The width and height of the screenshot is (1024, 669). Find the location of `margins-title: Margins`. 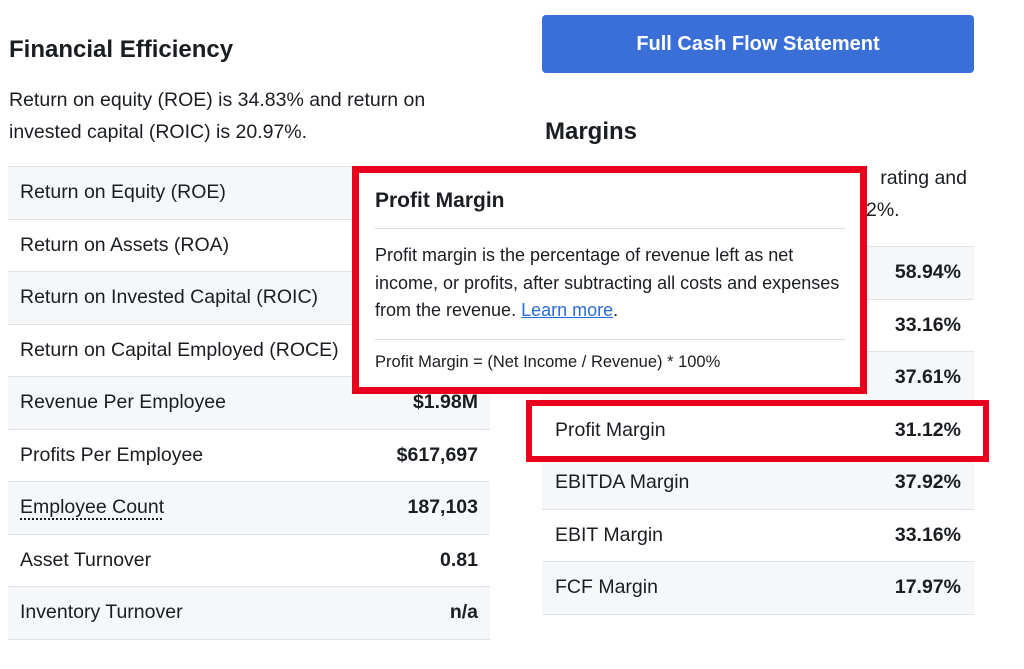

margins-title: Margins is located at coordinates (591, 131).